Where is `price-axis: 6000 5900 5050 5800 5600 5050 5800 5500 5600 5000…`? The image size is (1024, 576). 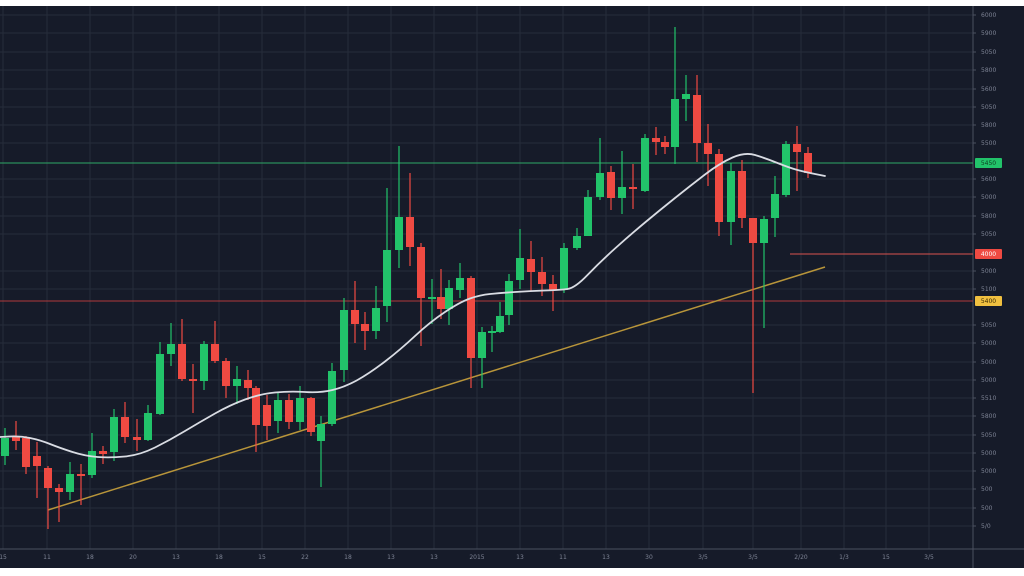 price-axis: 6000 5900 5050 5800 5600 5050 5800 5500 5600 5000… is located at coordinates (984, 271).